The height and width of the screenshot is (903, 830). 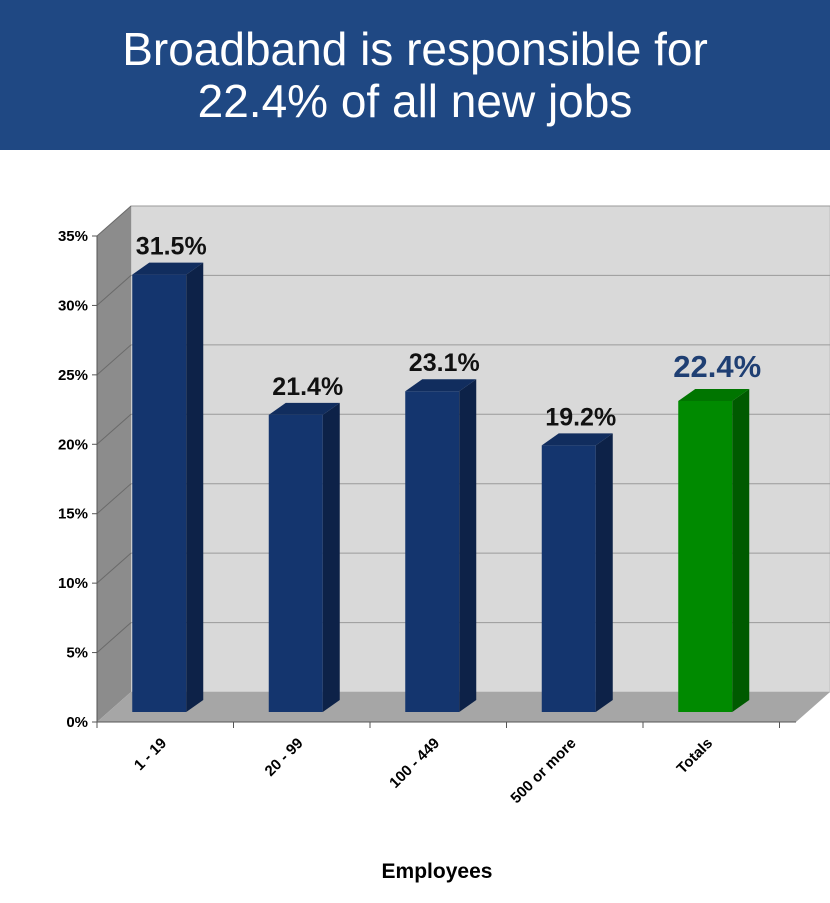 I want to click on x-tick-label: 500 or more, so click(x=543, y=771).